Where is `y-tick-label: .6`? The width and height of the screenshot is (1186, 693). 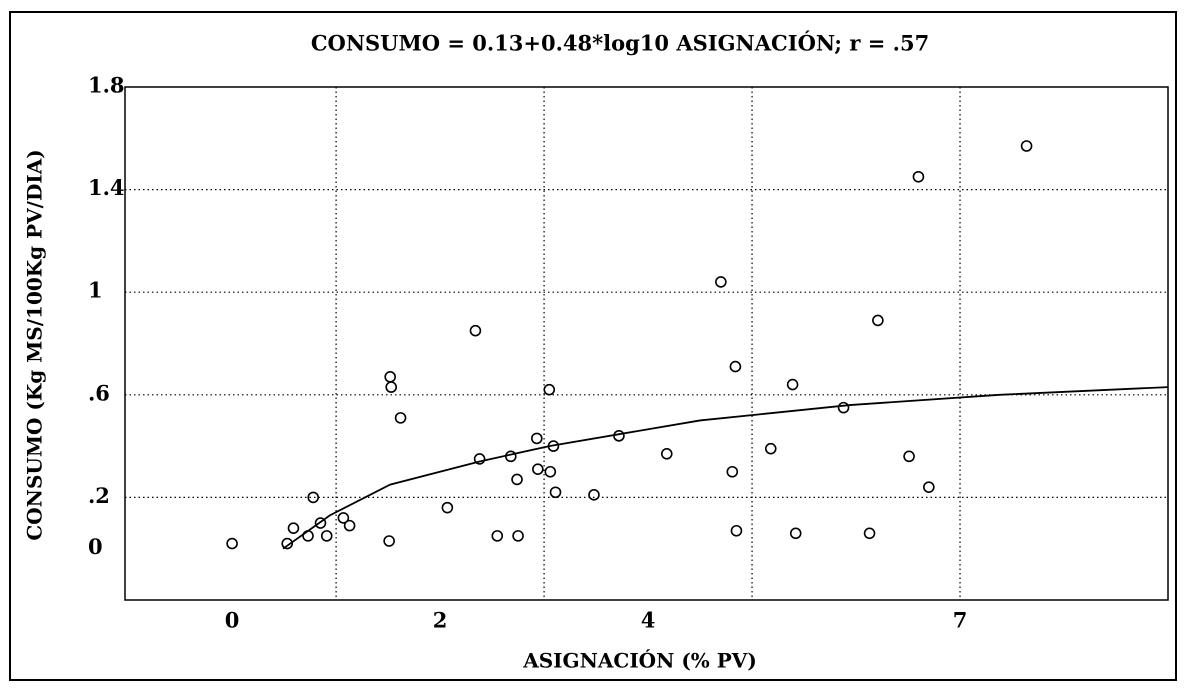
y-tick-label: .6 is located at coordinates (99, 392).